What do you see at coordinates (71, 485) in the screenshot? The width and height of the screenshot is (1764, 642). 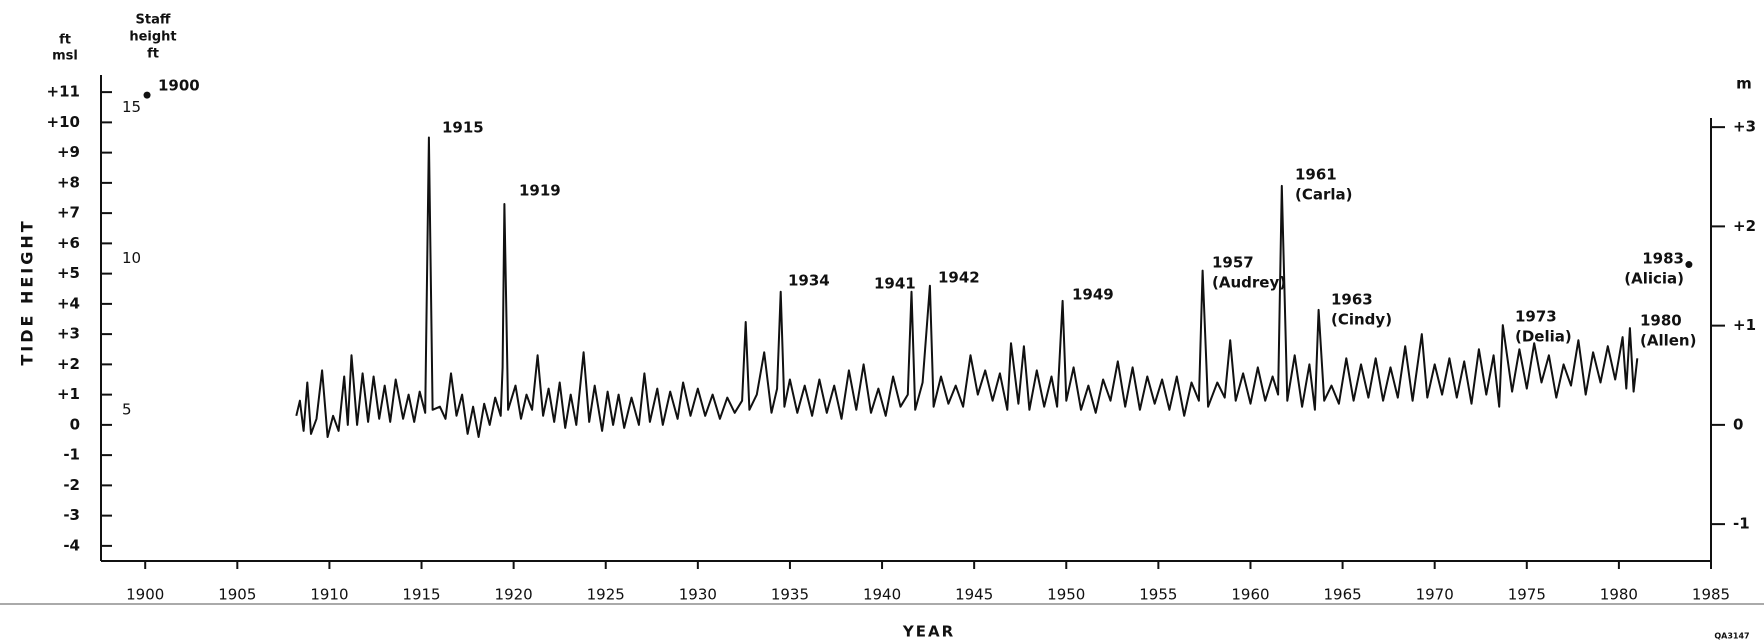 I see `y-tick-label: -2` at bounding box center [71, 485].